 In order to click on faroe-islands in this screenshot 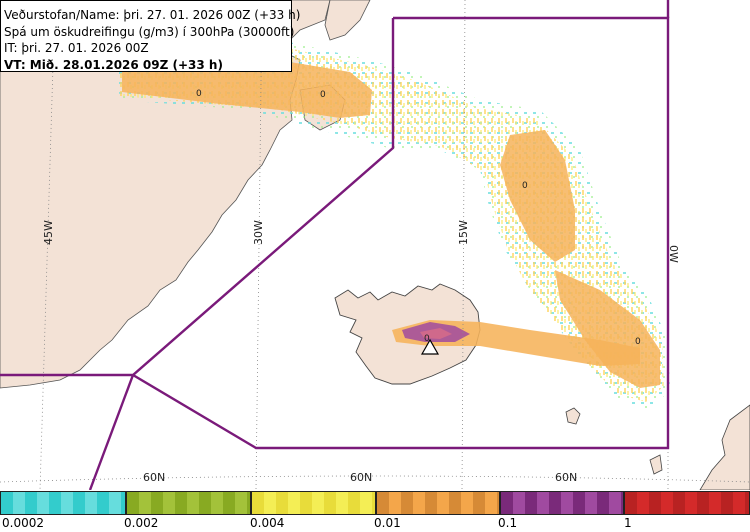, I will do `click(573, 416)`.